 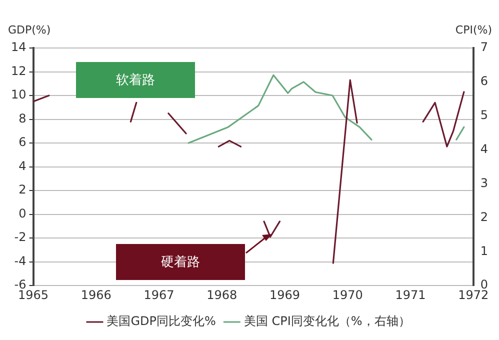 I want to click on x-tick-label: 1968, so click(x=222, y=295).